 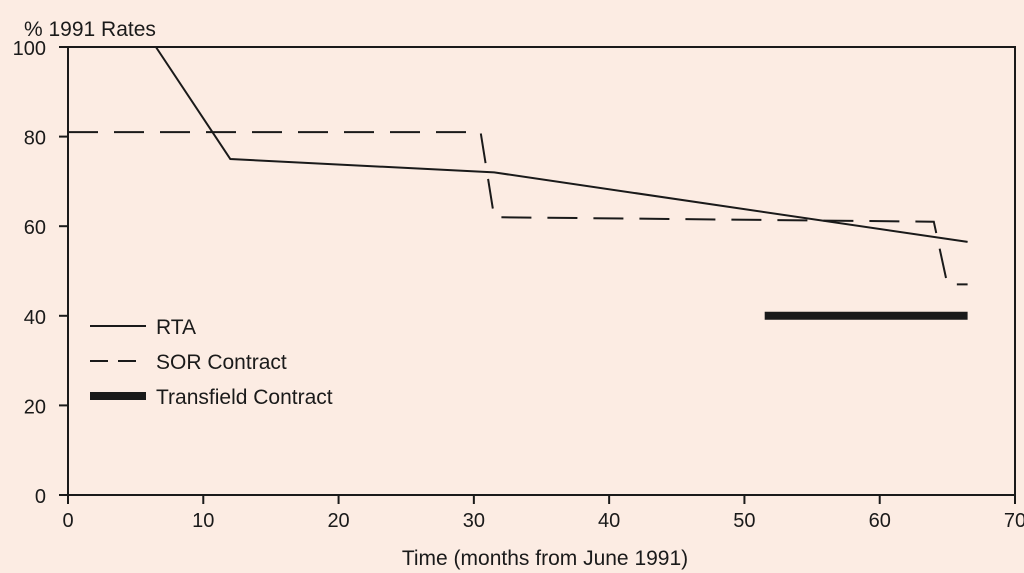 What do you see at coordinates (40, 497) in the screenshot?
I see `y-tick-label: 0` at bounding box center [40, 497].